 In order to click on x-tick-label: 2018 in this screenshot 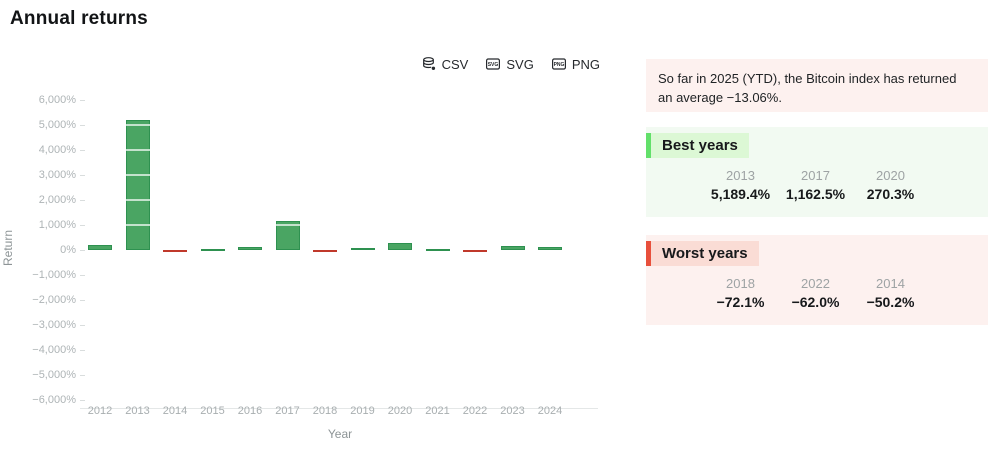, I will do `click(325, 411)`.